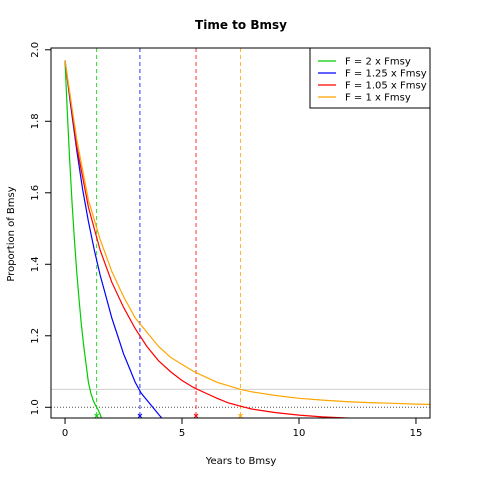  I want to click on legend-label-2: F = 1.05 x Fmsy, so click(386, 86).